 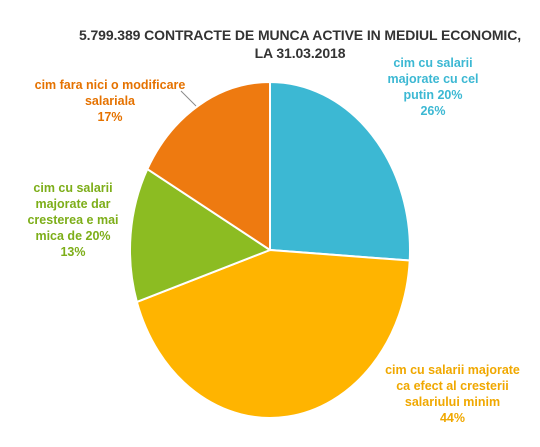 I want to click on slice-percentage: 17%, so click(x=110, y=117).